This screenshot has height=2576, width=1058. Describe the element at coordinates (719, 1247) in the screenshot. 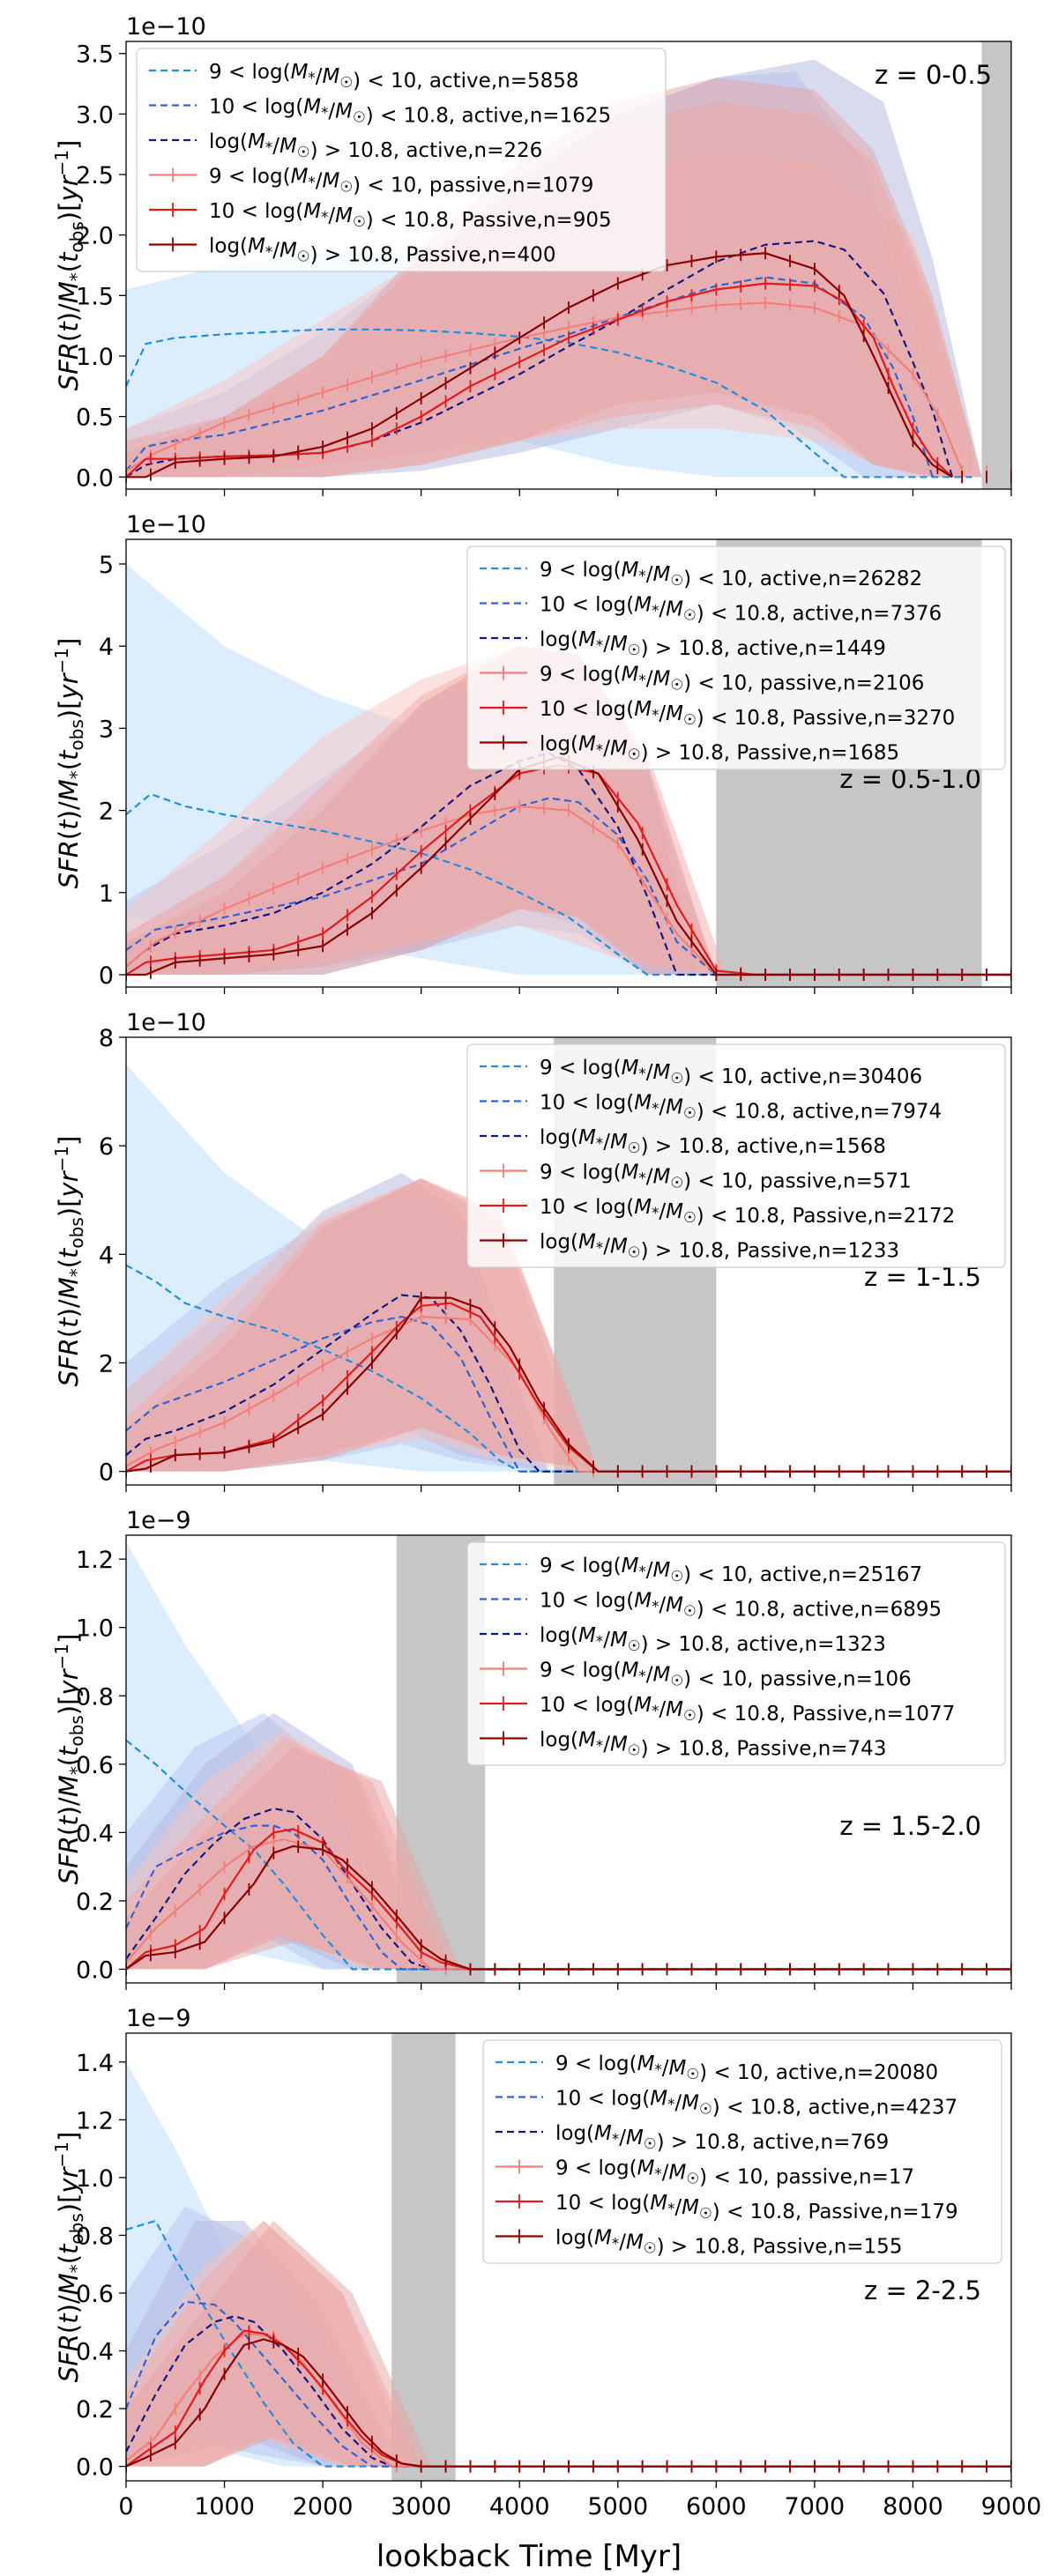

I see `legend-entry-6: log(M*/M☉) > 10.8, Passive,n=1233` at that location.